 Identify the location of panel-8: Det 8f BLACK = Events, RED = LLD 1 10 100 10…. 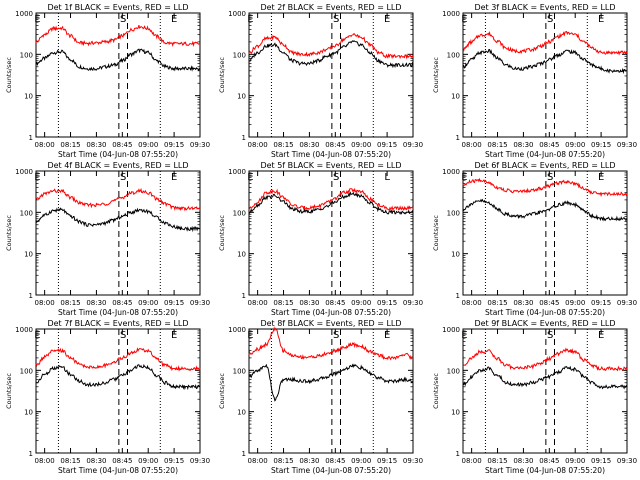
(320, 397).